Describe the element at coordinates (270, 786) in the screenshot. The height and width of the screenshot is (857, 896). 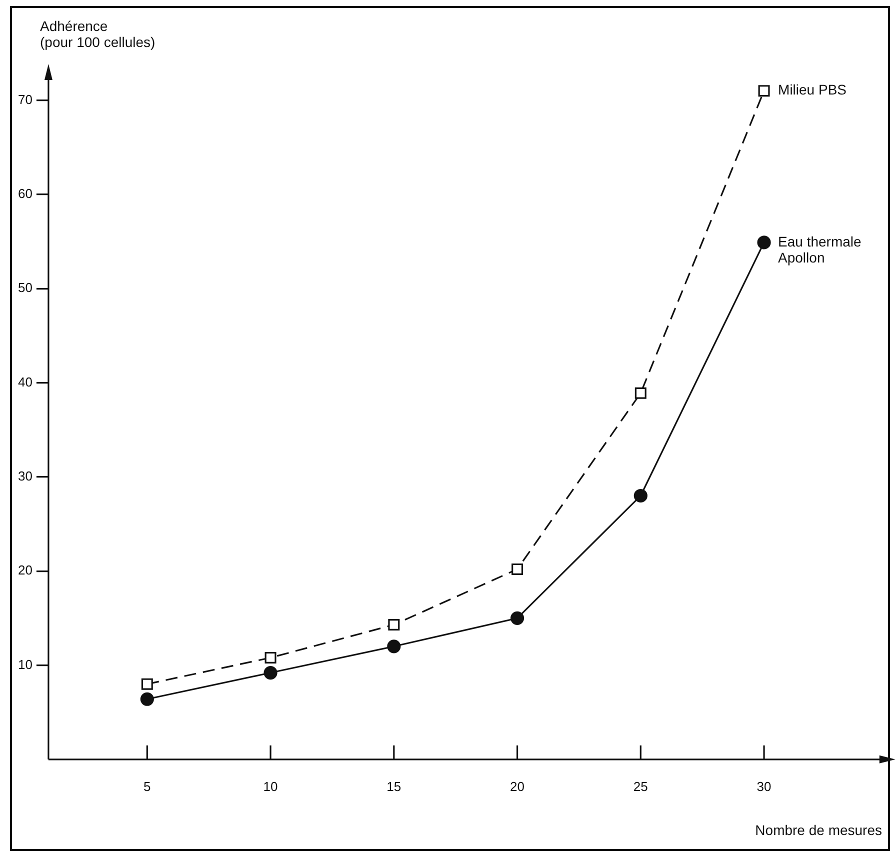
I see `x-tick-label: 10` at that location.